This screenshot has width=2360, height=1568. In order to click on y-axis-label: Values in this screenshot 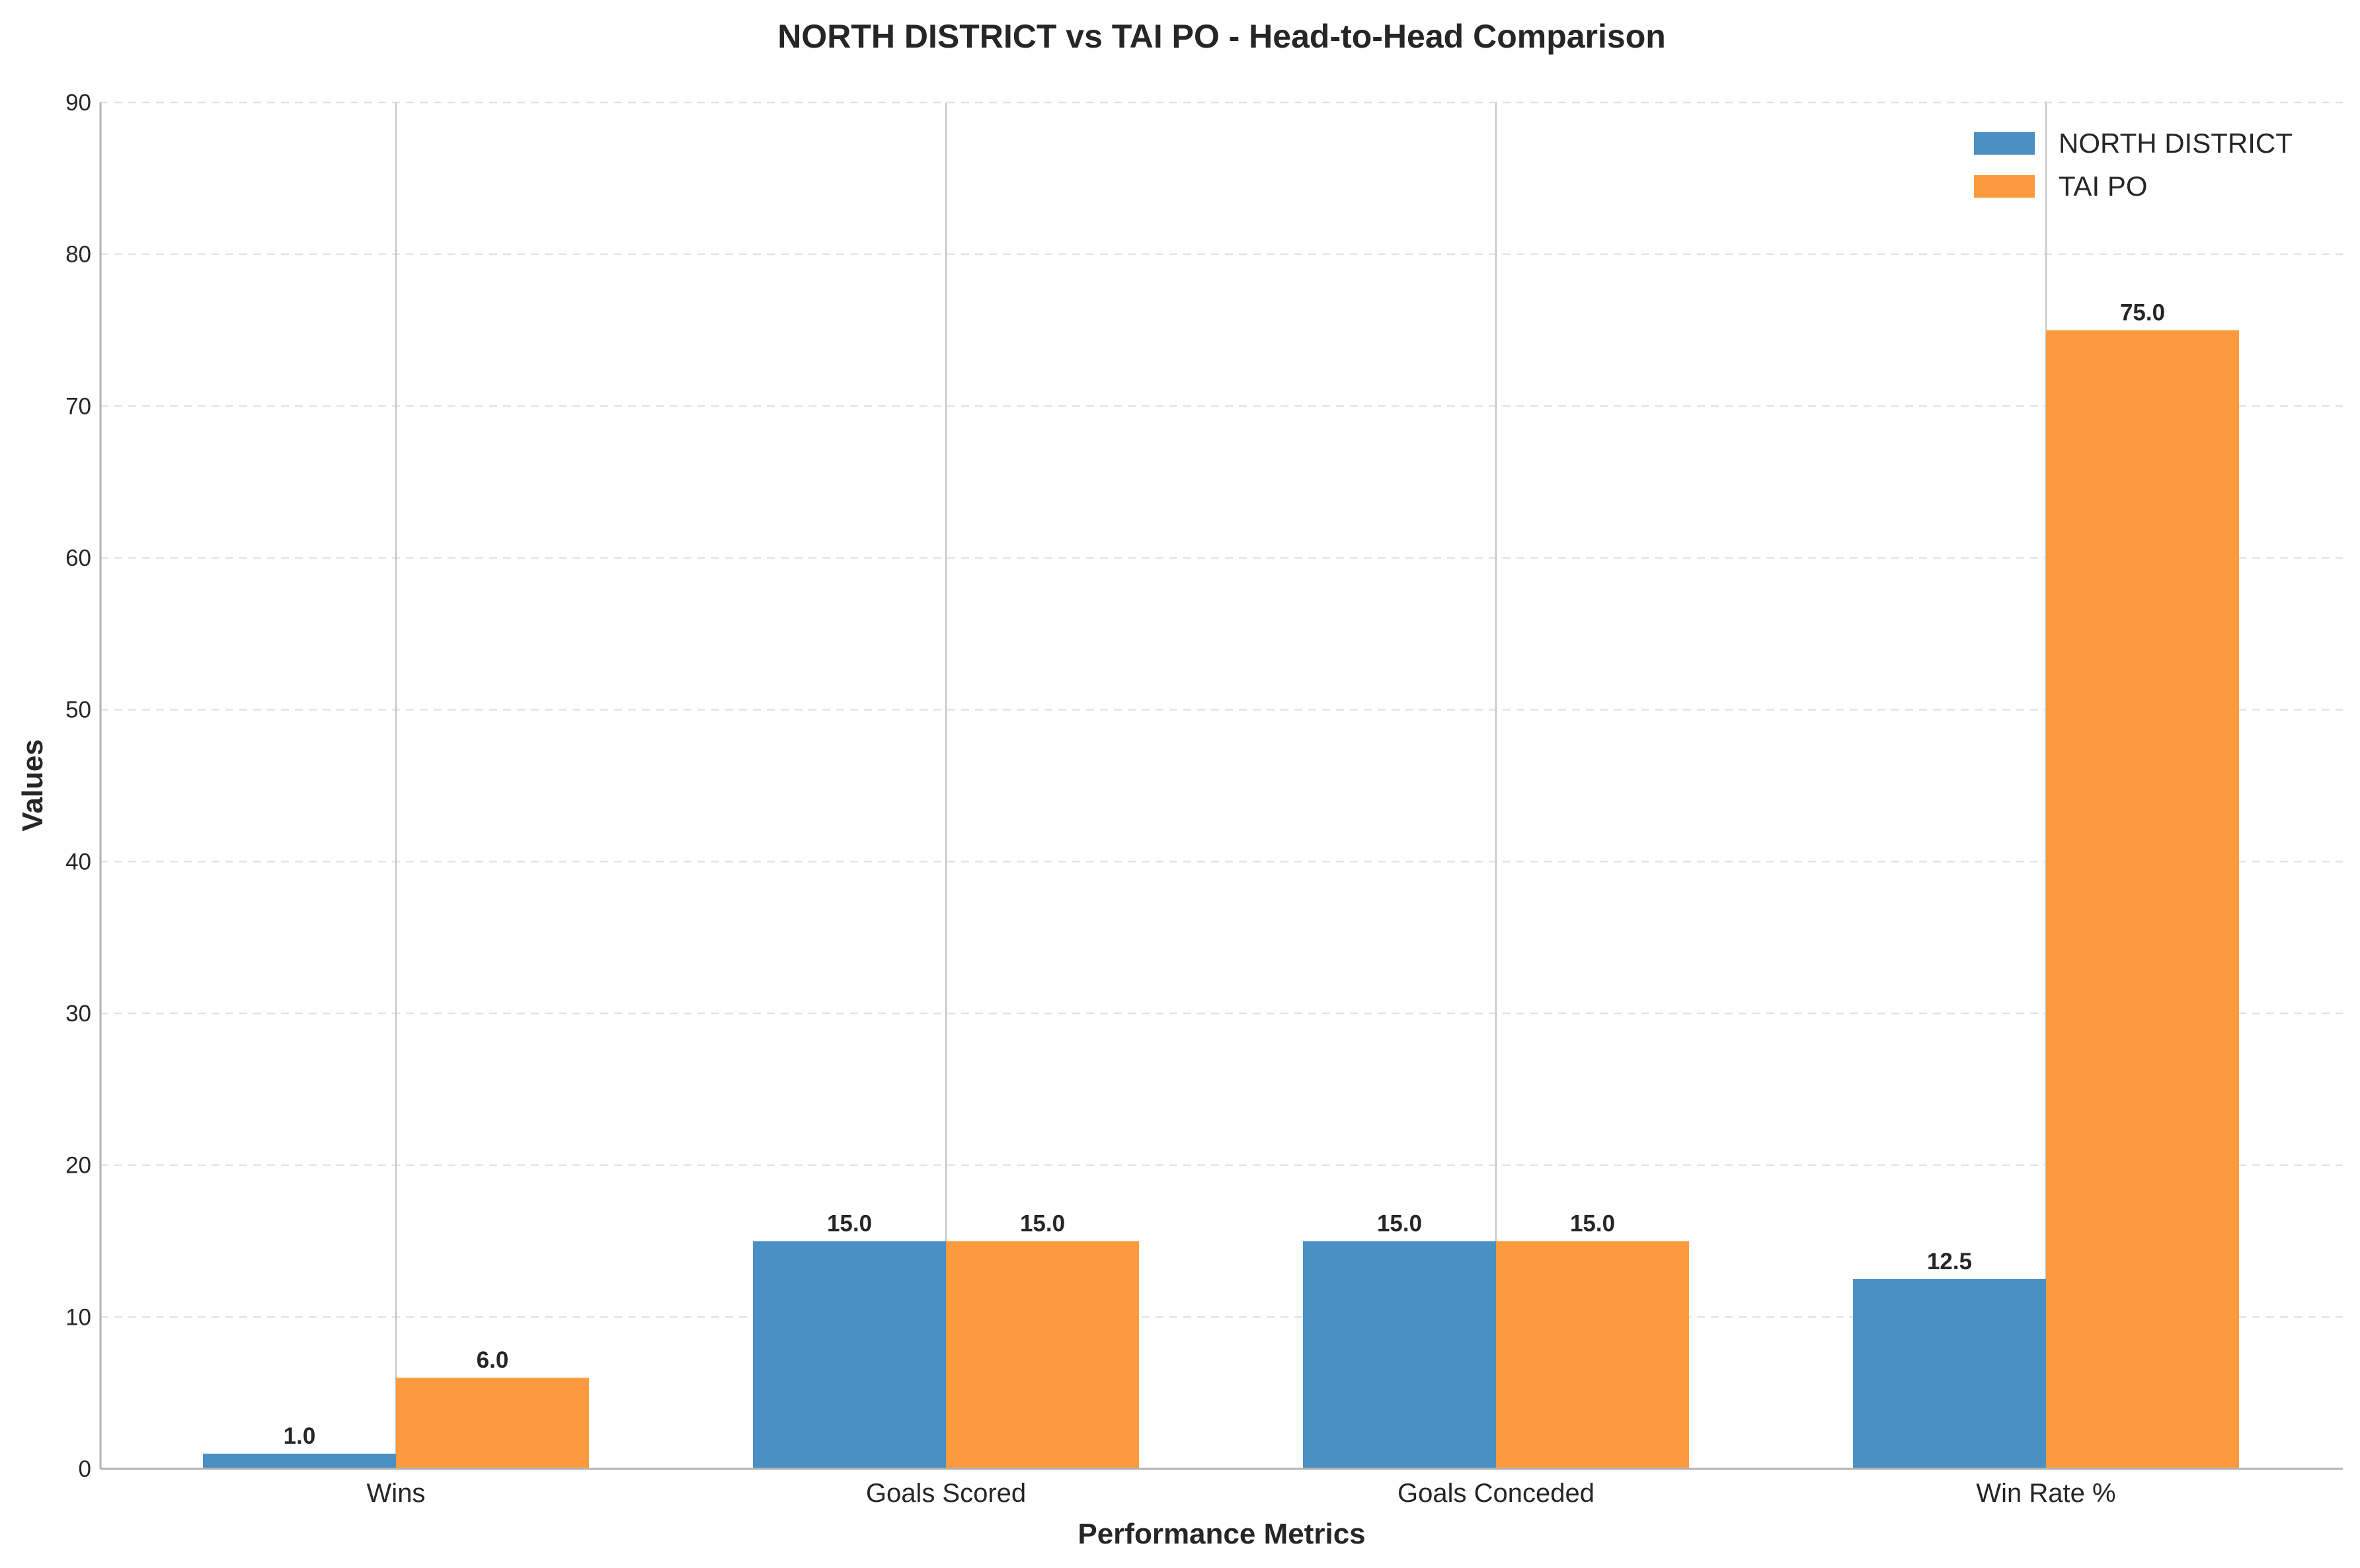, I will do `click(33, 785)`.